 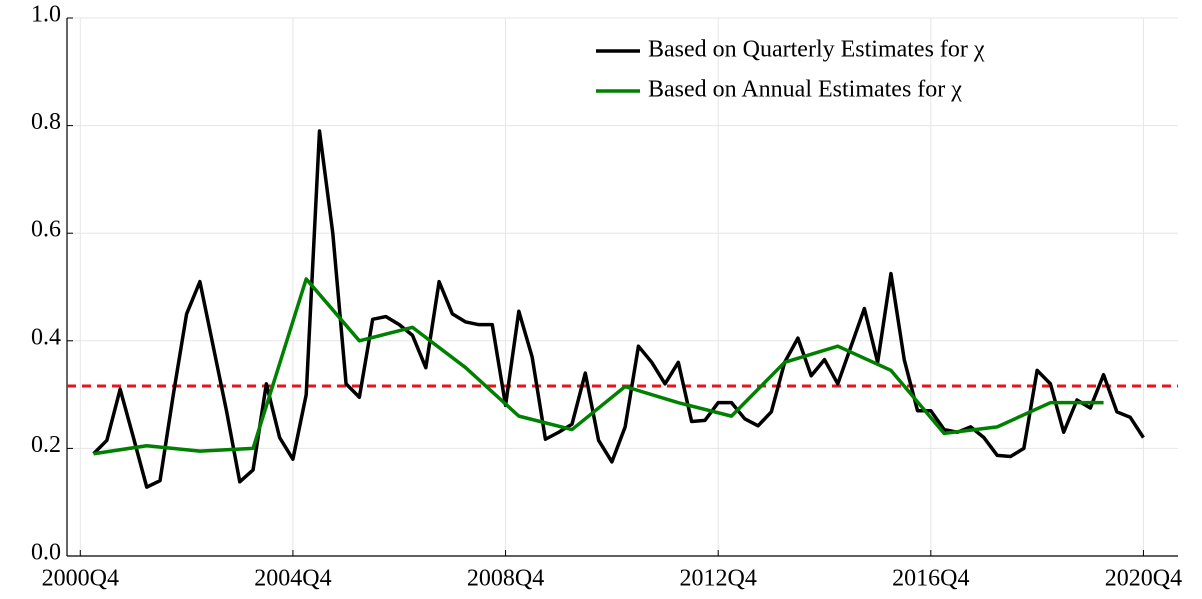 What do you see at coordinates (46, 15) in the screenshot?
I see `y-tick-label: 1.0` at bounding box center [46, 15].